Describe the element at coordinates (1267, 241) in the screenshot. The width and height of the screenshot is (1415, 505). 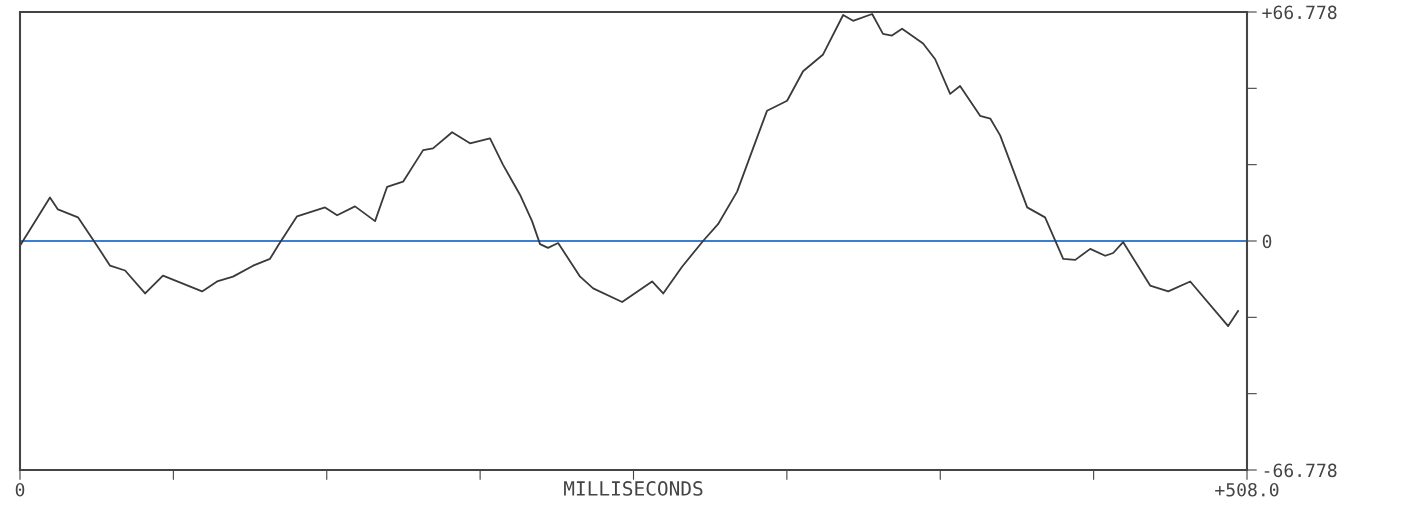
I see `y-tick-label: 0` at that location.